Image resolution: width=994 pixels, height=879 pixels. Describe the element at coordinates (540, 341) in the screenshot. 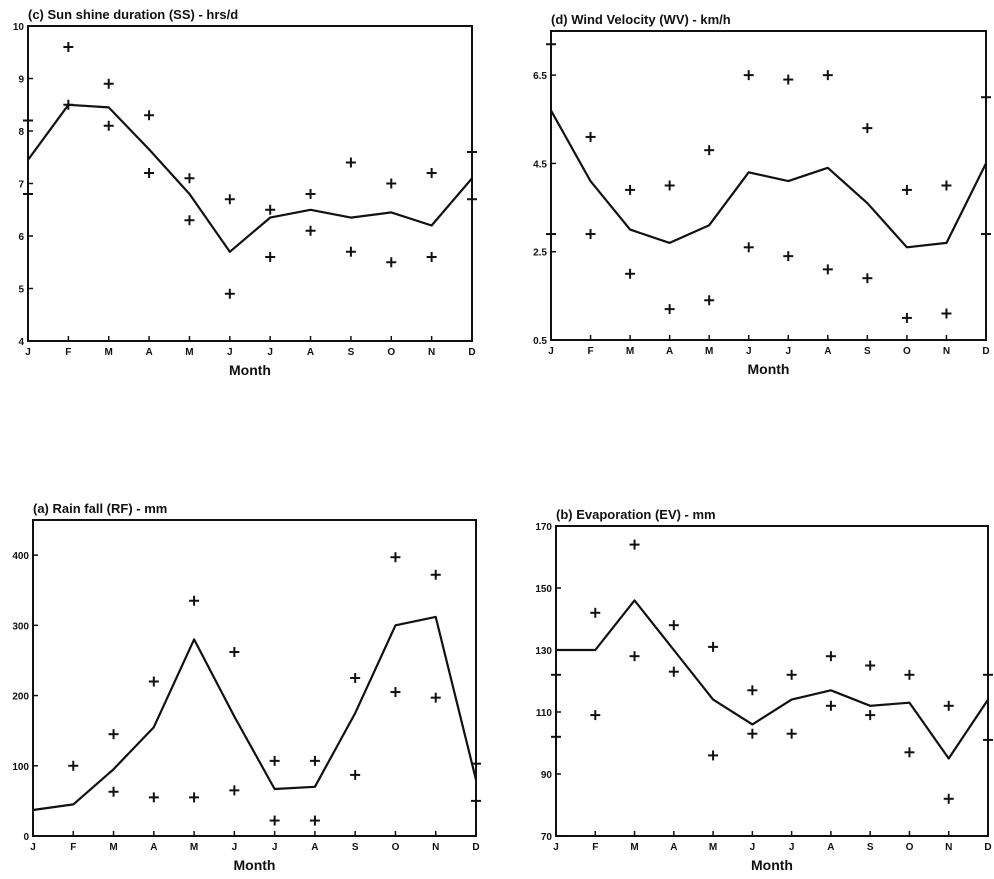

I see `y-tick-label: 0.5` at that location.